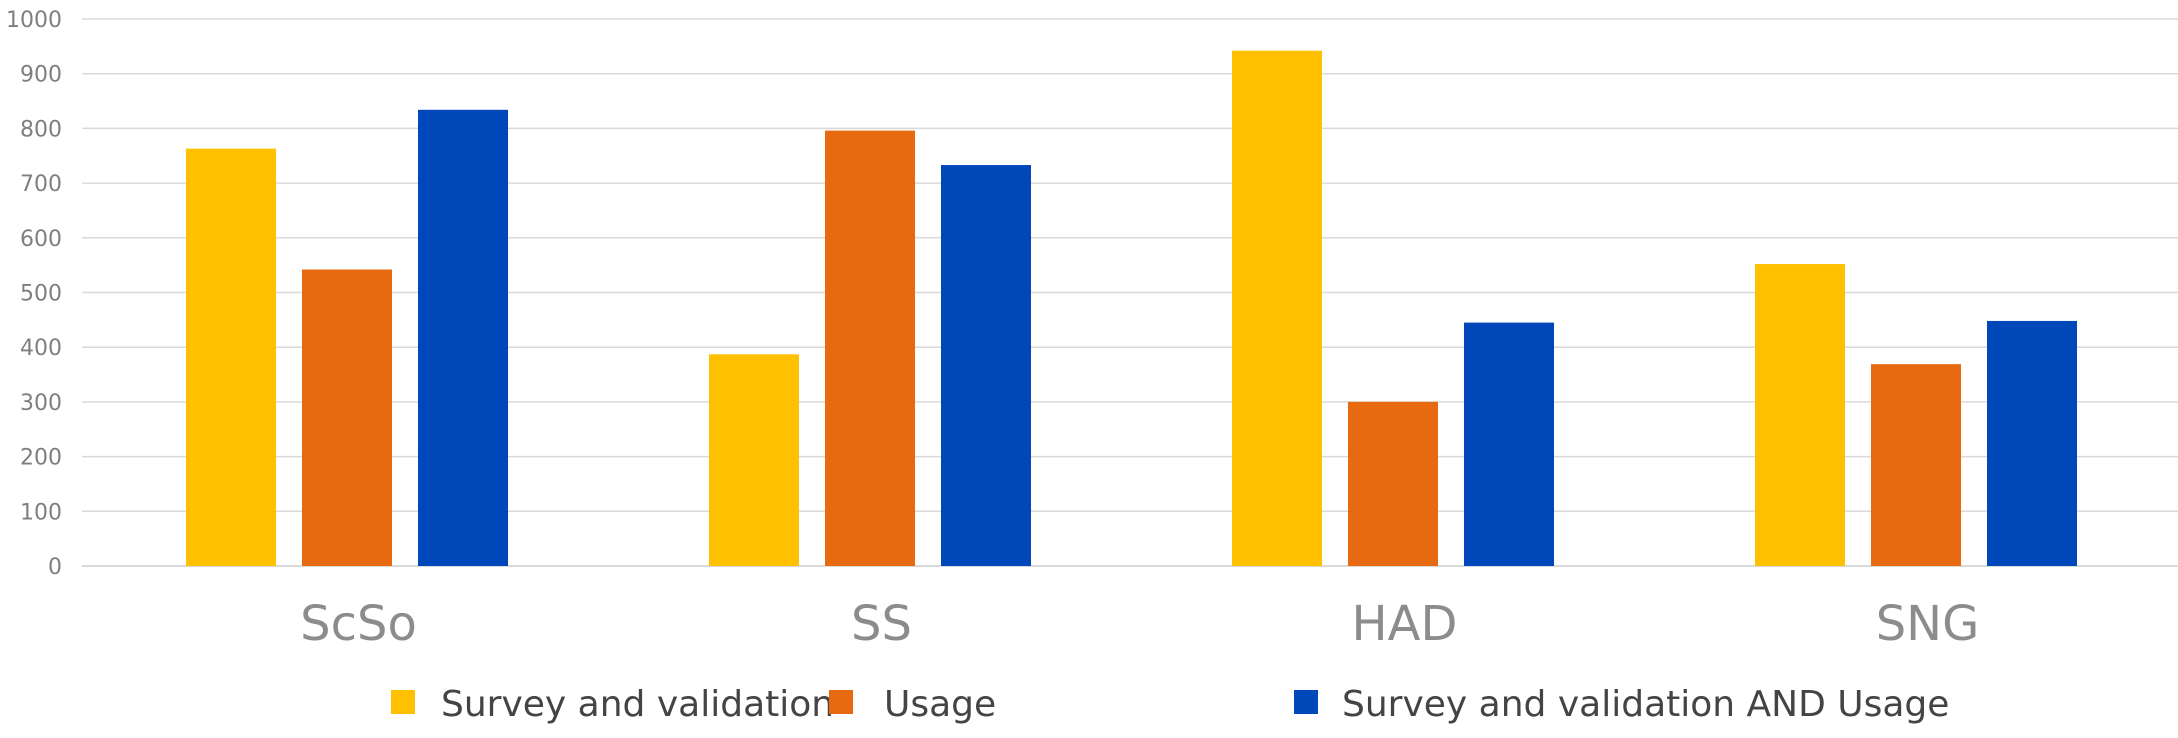  What do you see at coordinates (1405, 624) in the screenshot?
I see `x-tick-label: HAD` at bounding box center [1405, 624].